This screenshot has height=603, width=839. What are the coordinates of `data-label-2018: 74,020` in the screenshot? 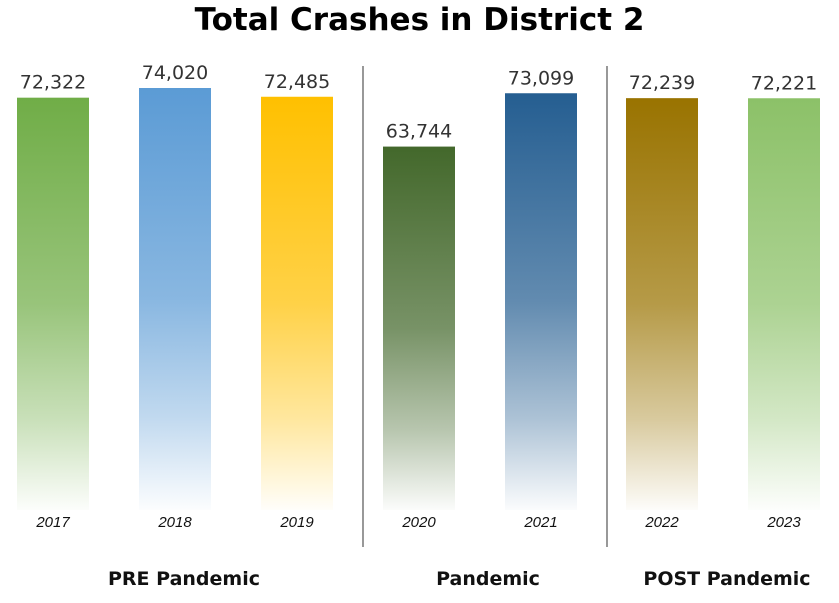 It's located at (175, 73).